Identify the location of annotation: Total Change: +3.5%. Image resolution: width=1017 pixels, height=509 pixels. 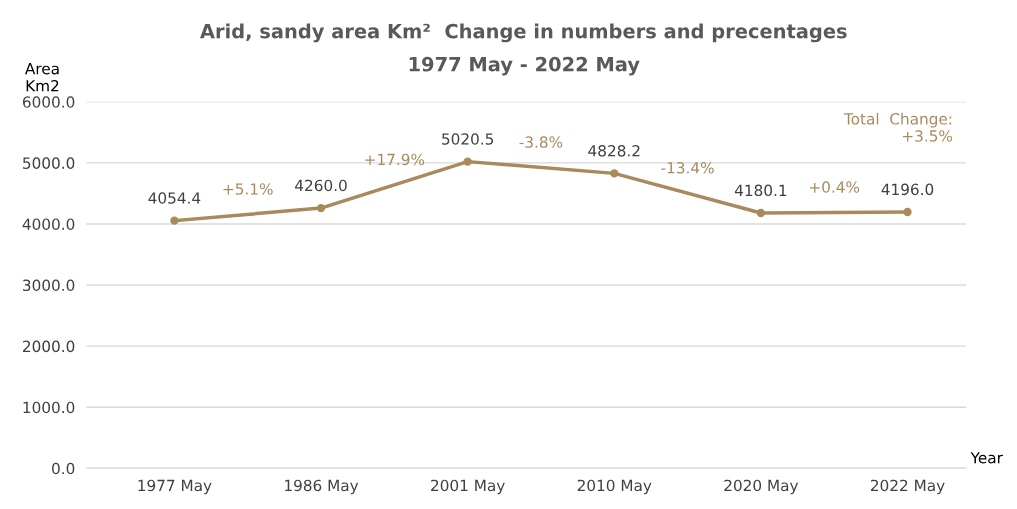
(898, 127).